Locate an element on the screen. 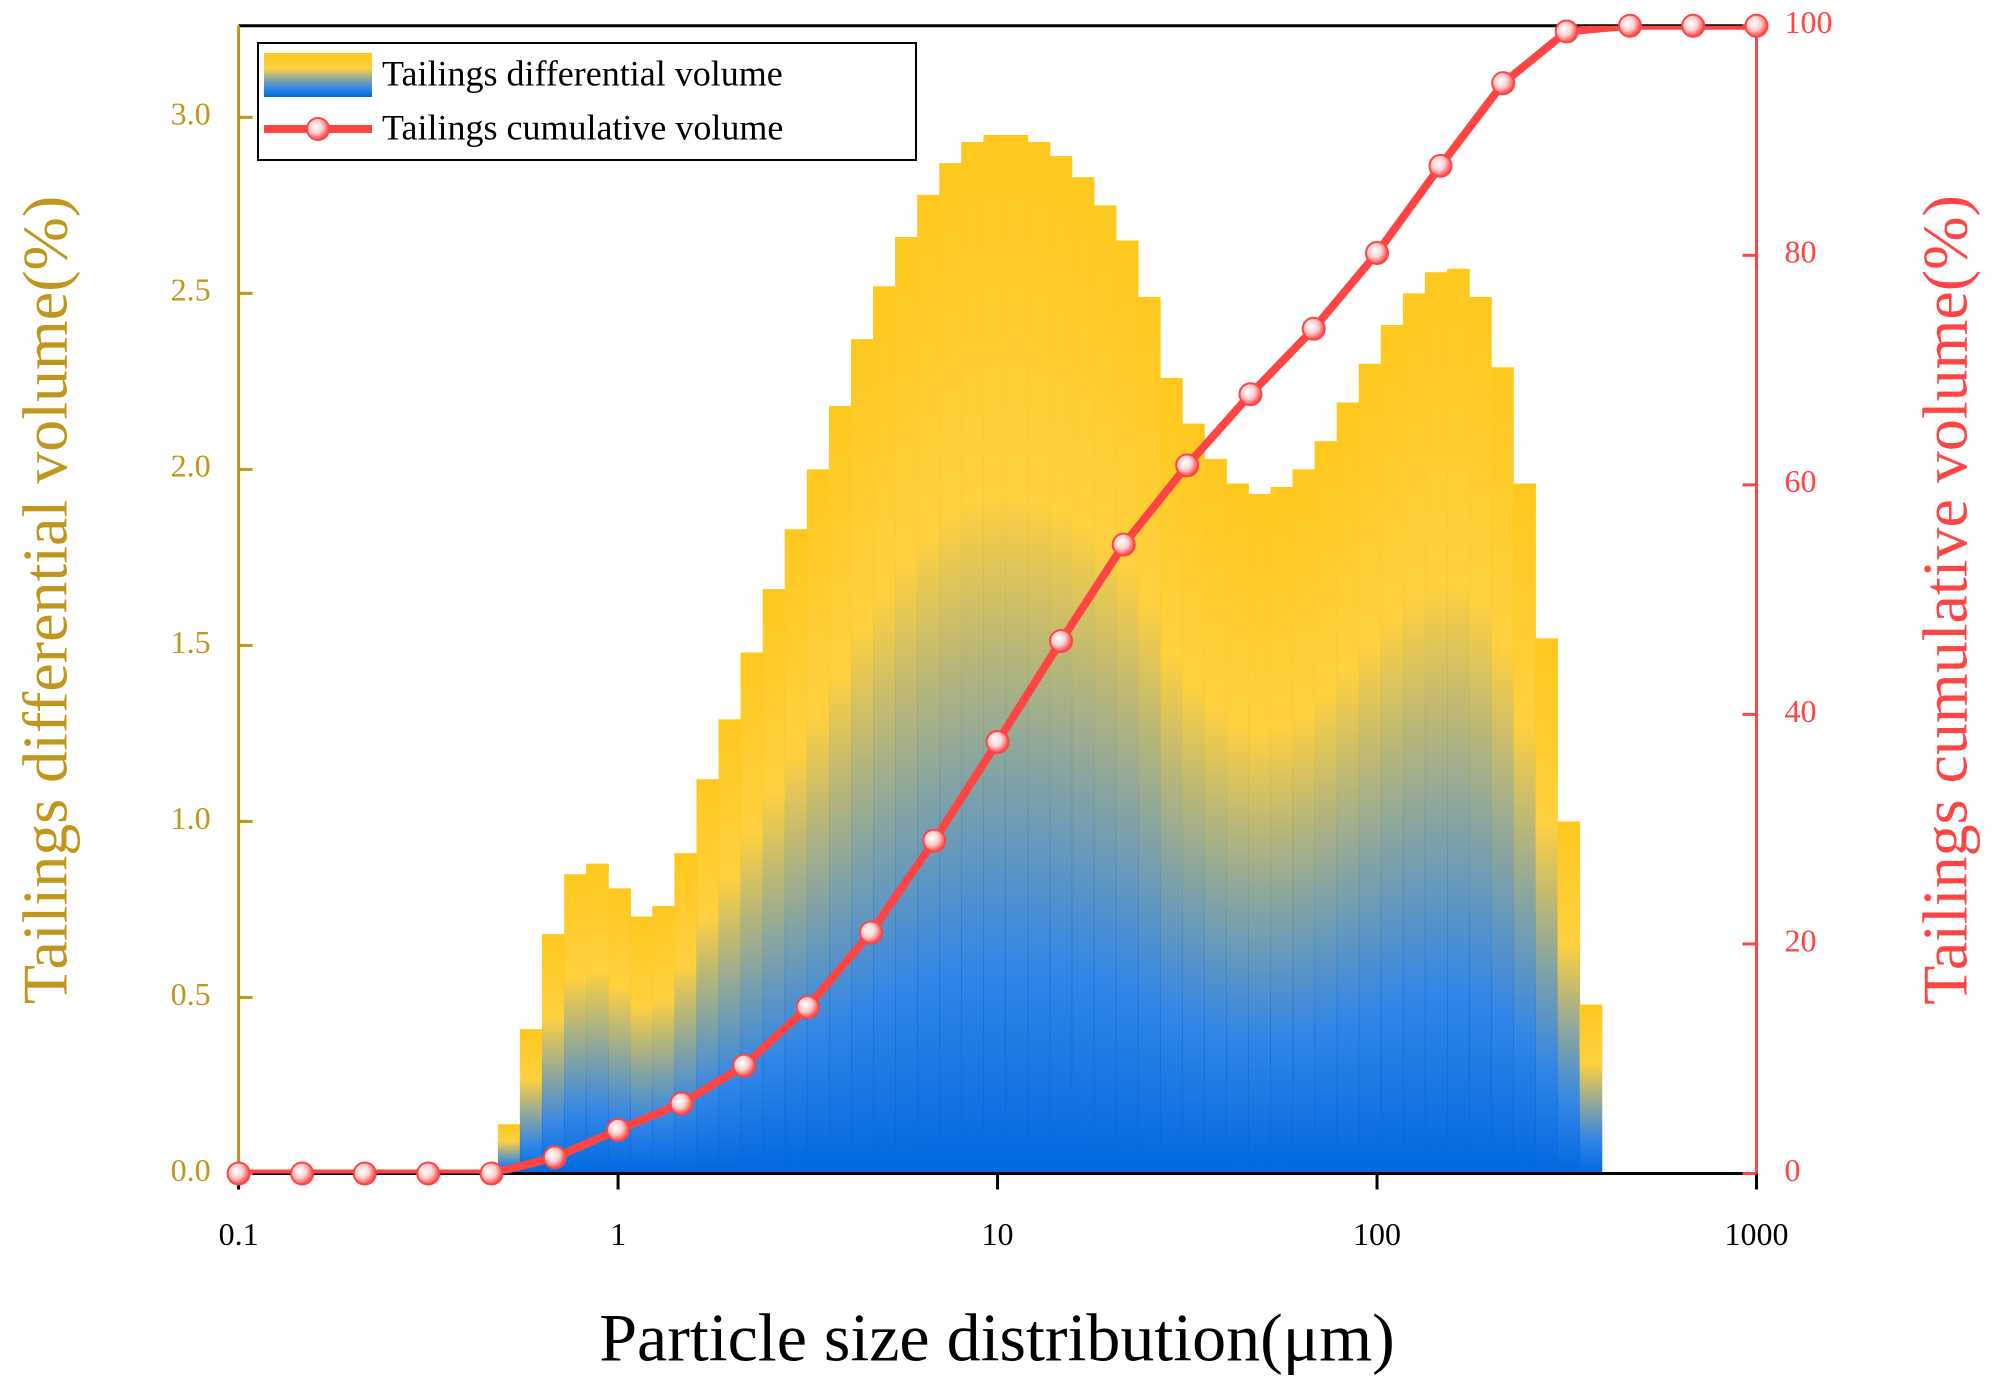  x-tick-label: 0.1 is located at coordinates (239, 1234).